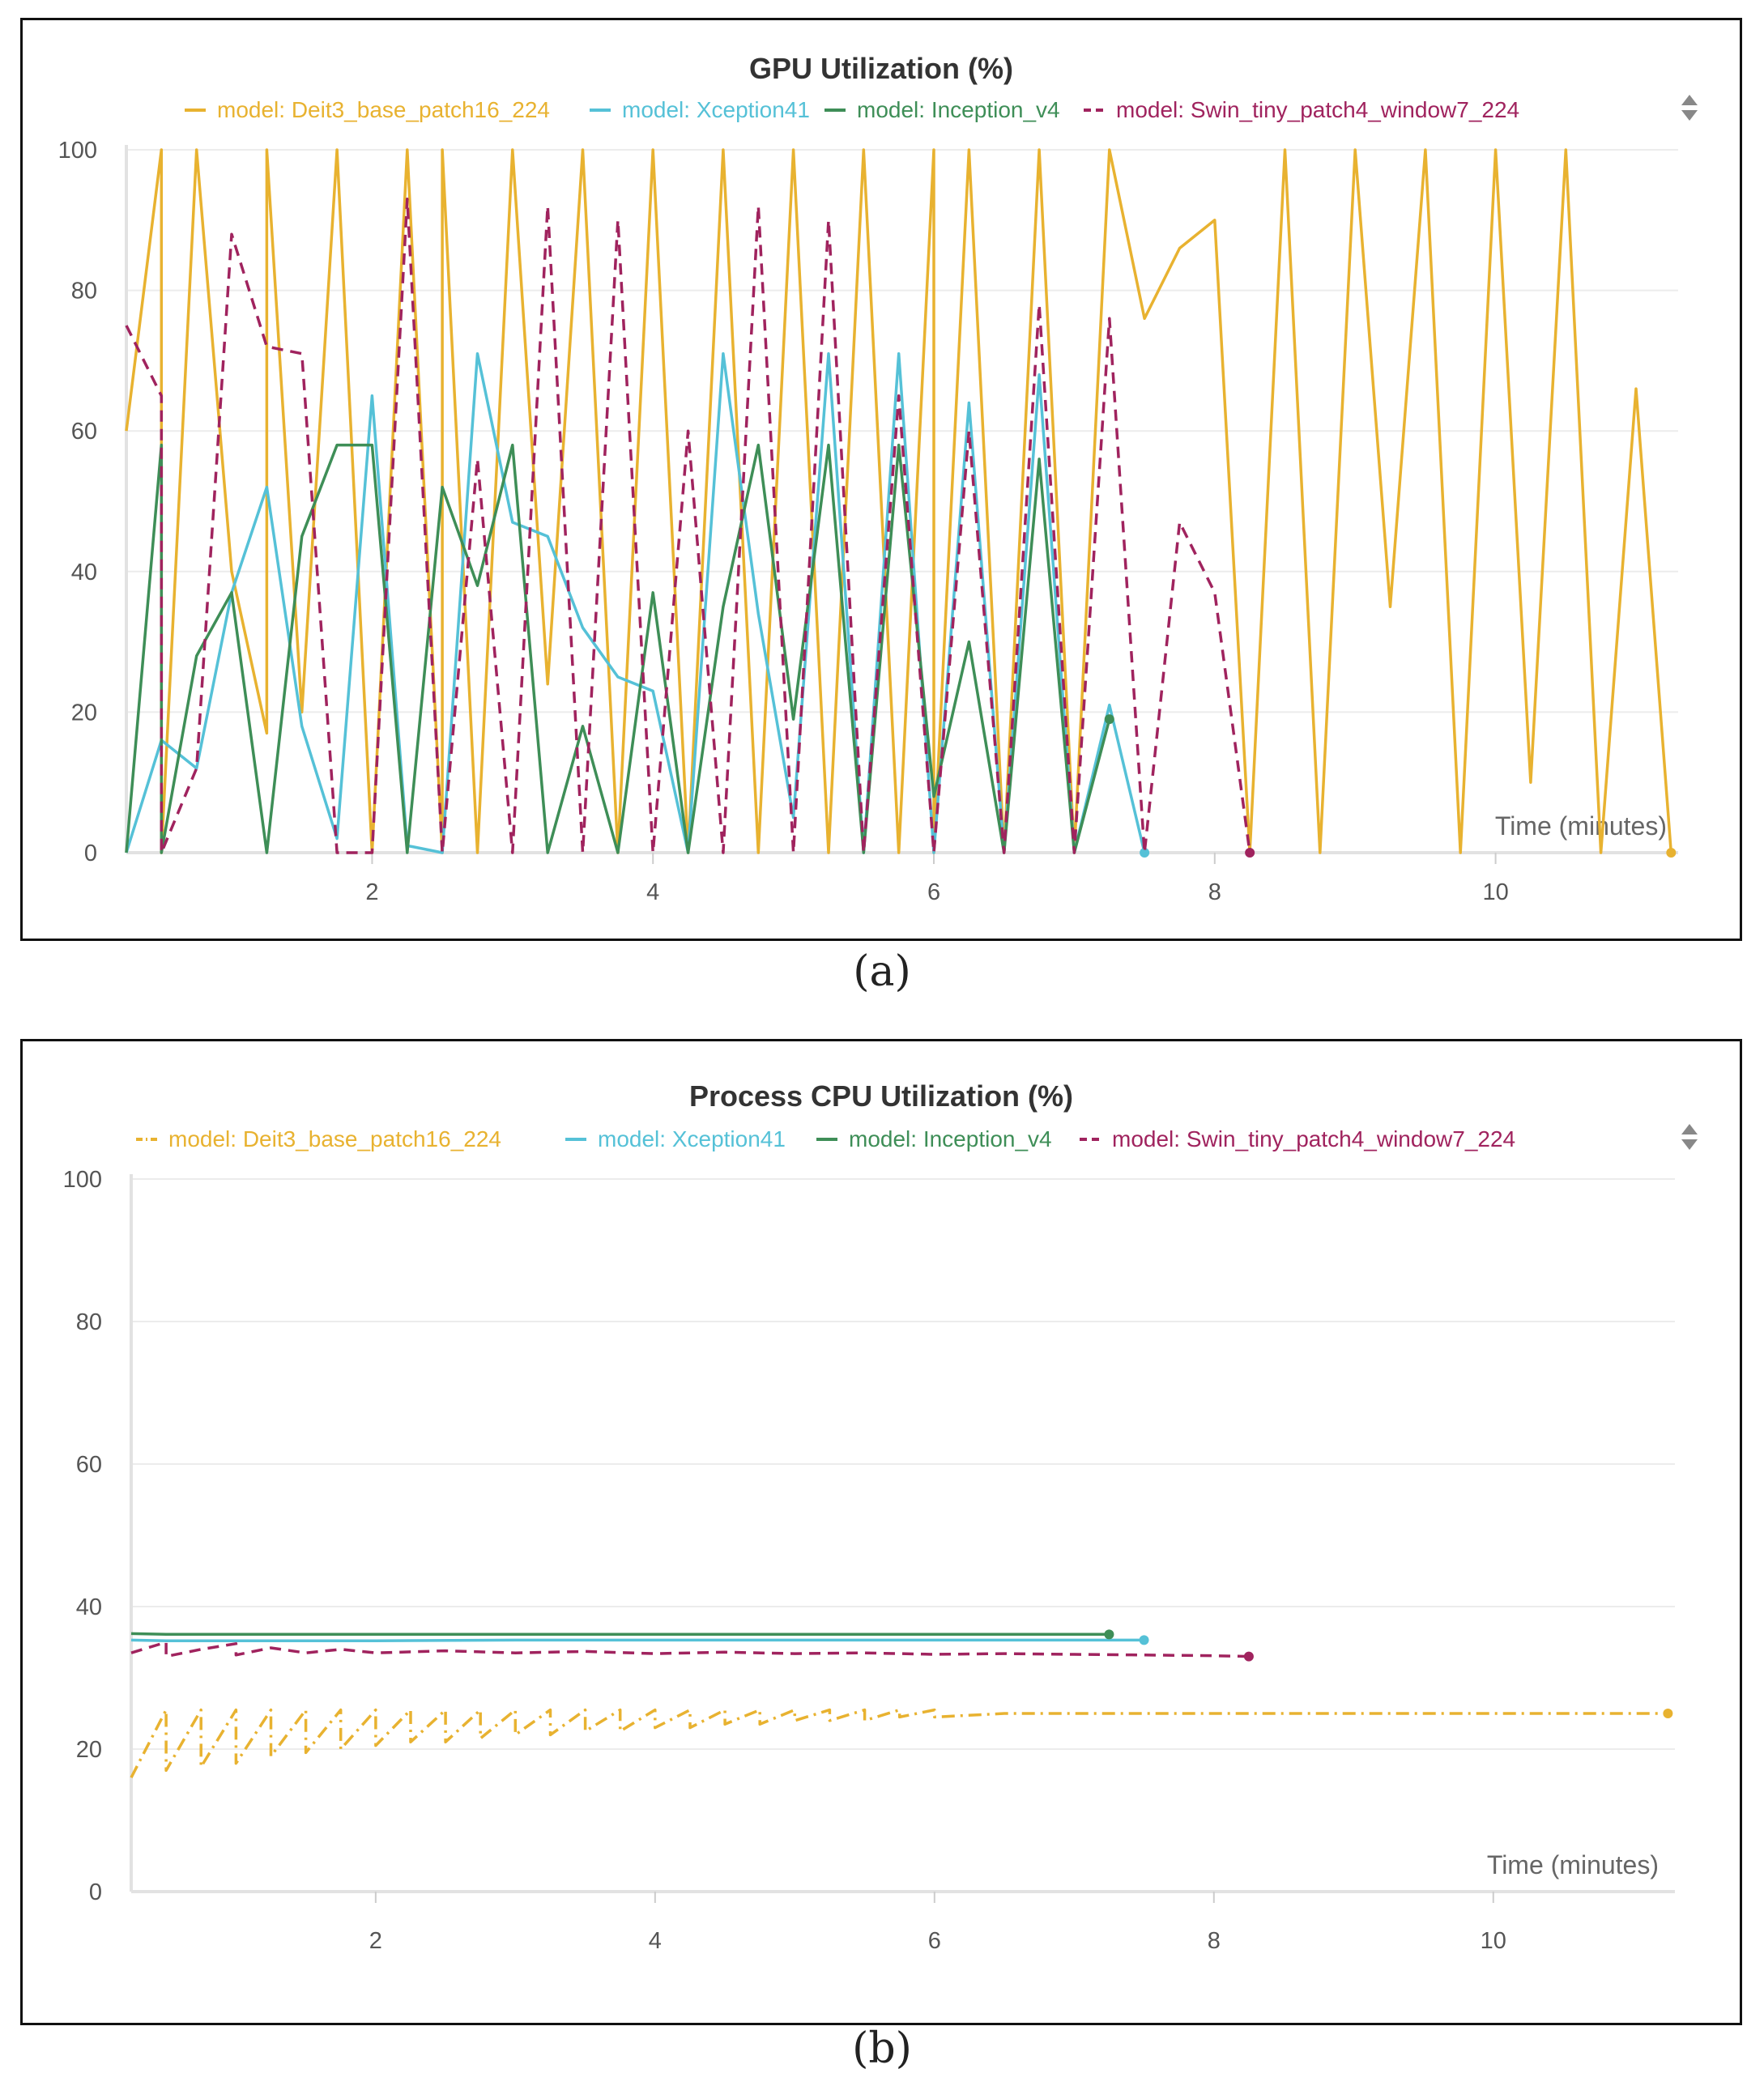  I want to click on chart-title: Process CPU Utilization (%), so click(881, 1096).